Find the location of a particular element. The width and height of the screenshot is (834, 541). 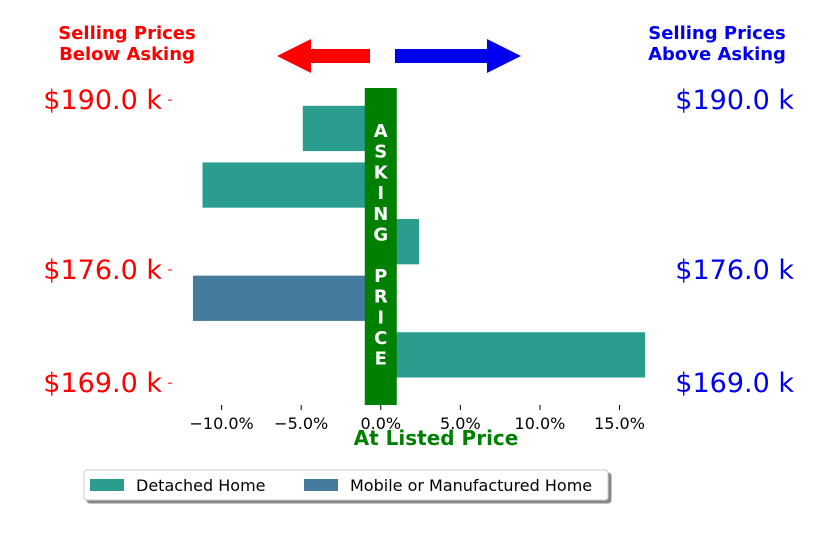

x-axis-label: At Listed Price is located at coordinates (436, 438).